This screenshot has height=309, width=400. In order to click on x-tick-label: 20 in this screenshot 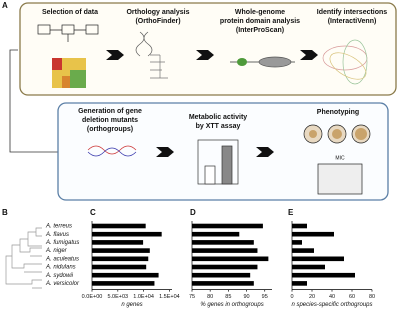, I will do `click(312, 297)`.